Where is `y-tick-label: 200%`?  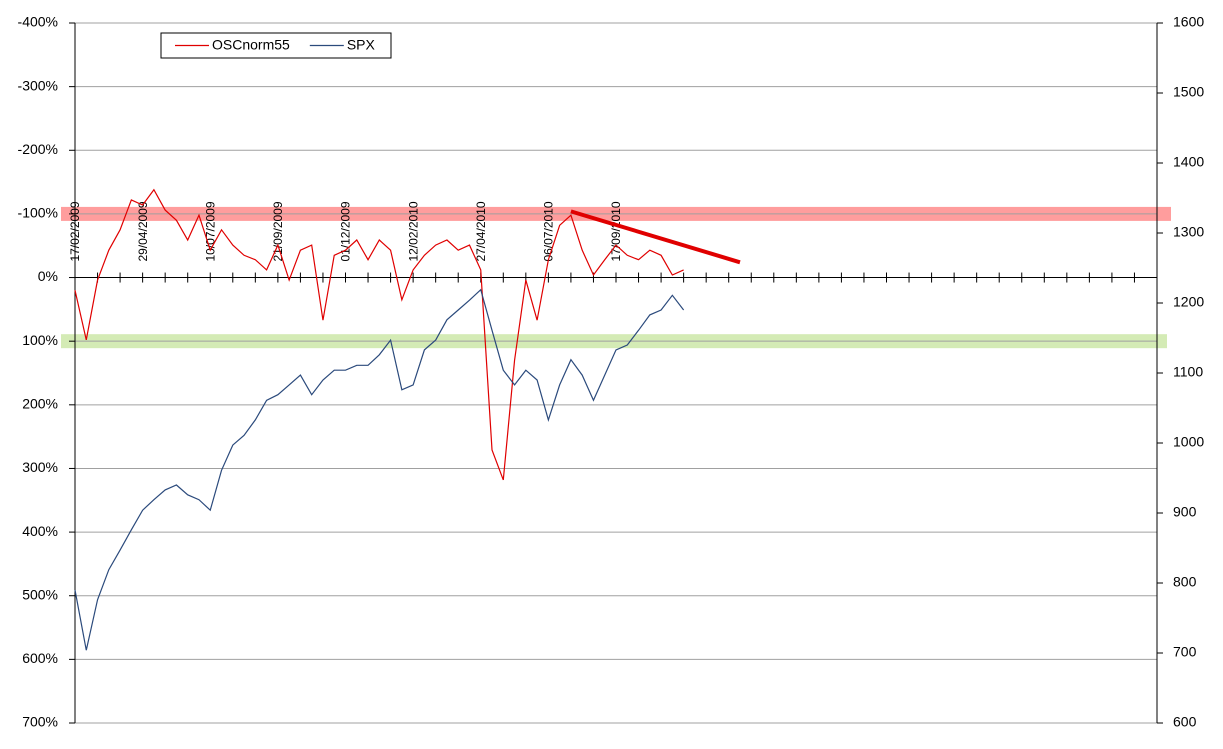
y-tick-label: 200% is located at coordinates (40, 404).